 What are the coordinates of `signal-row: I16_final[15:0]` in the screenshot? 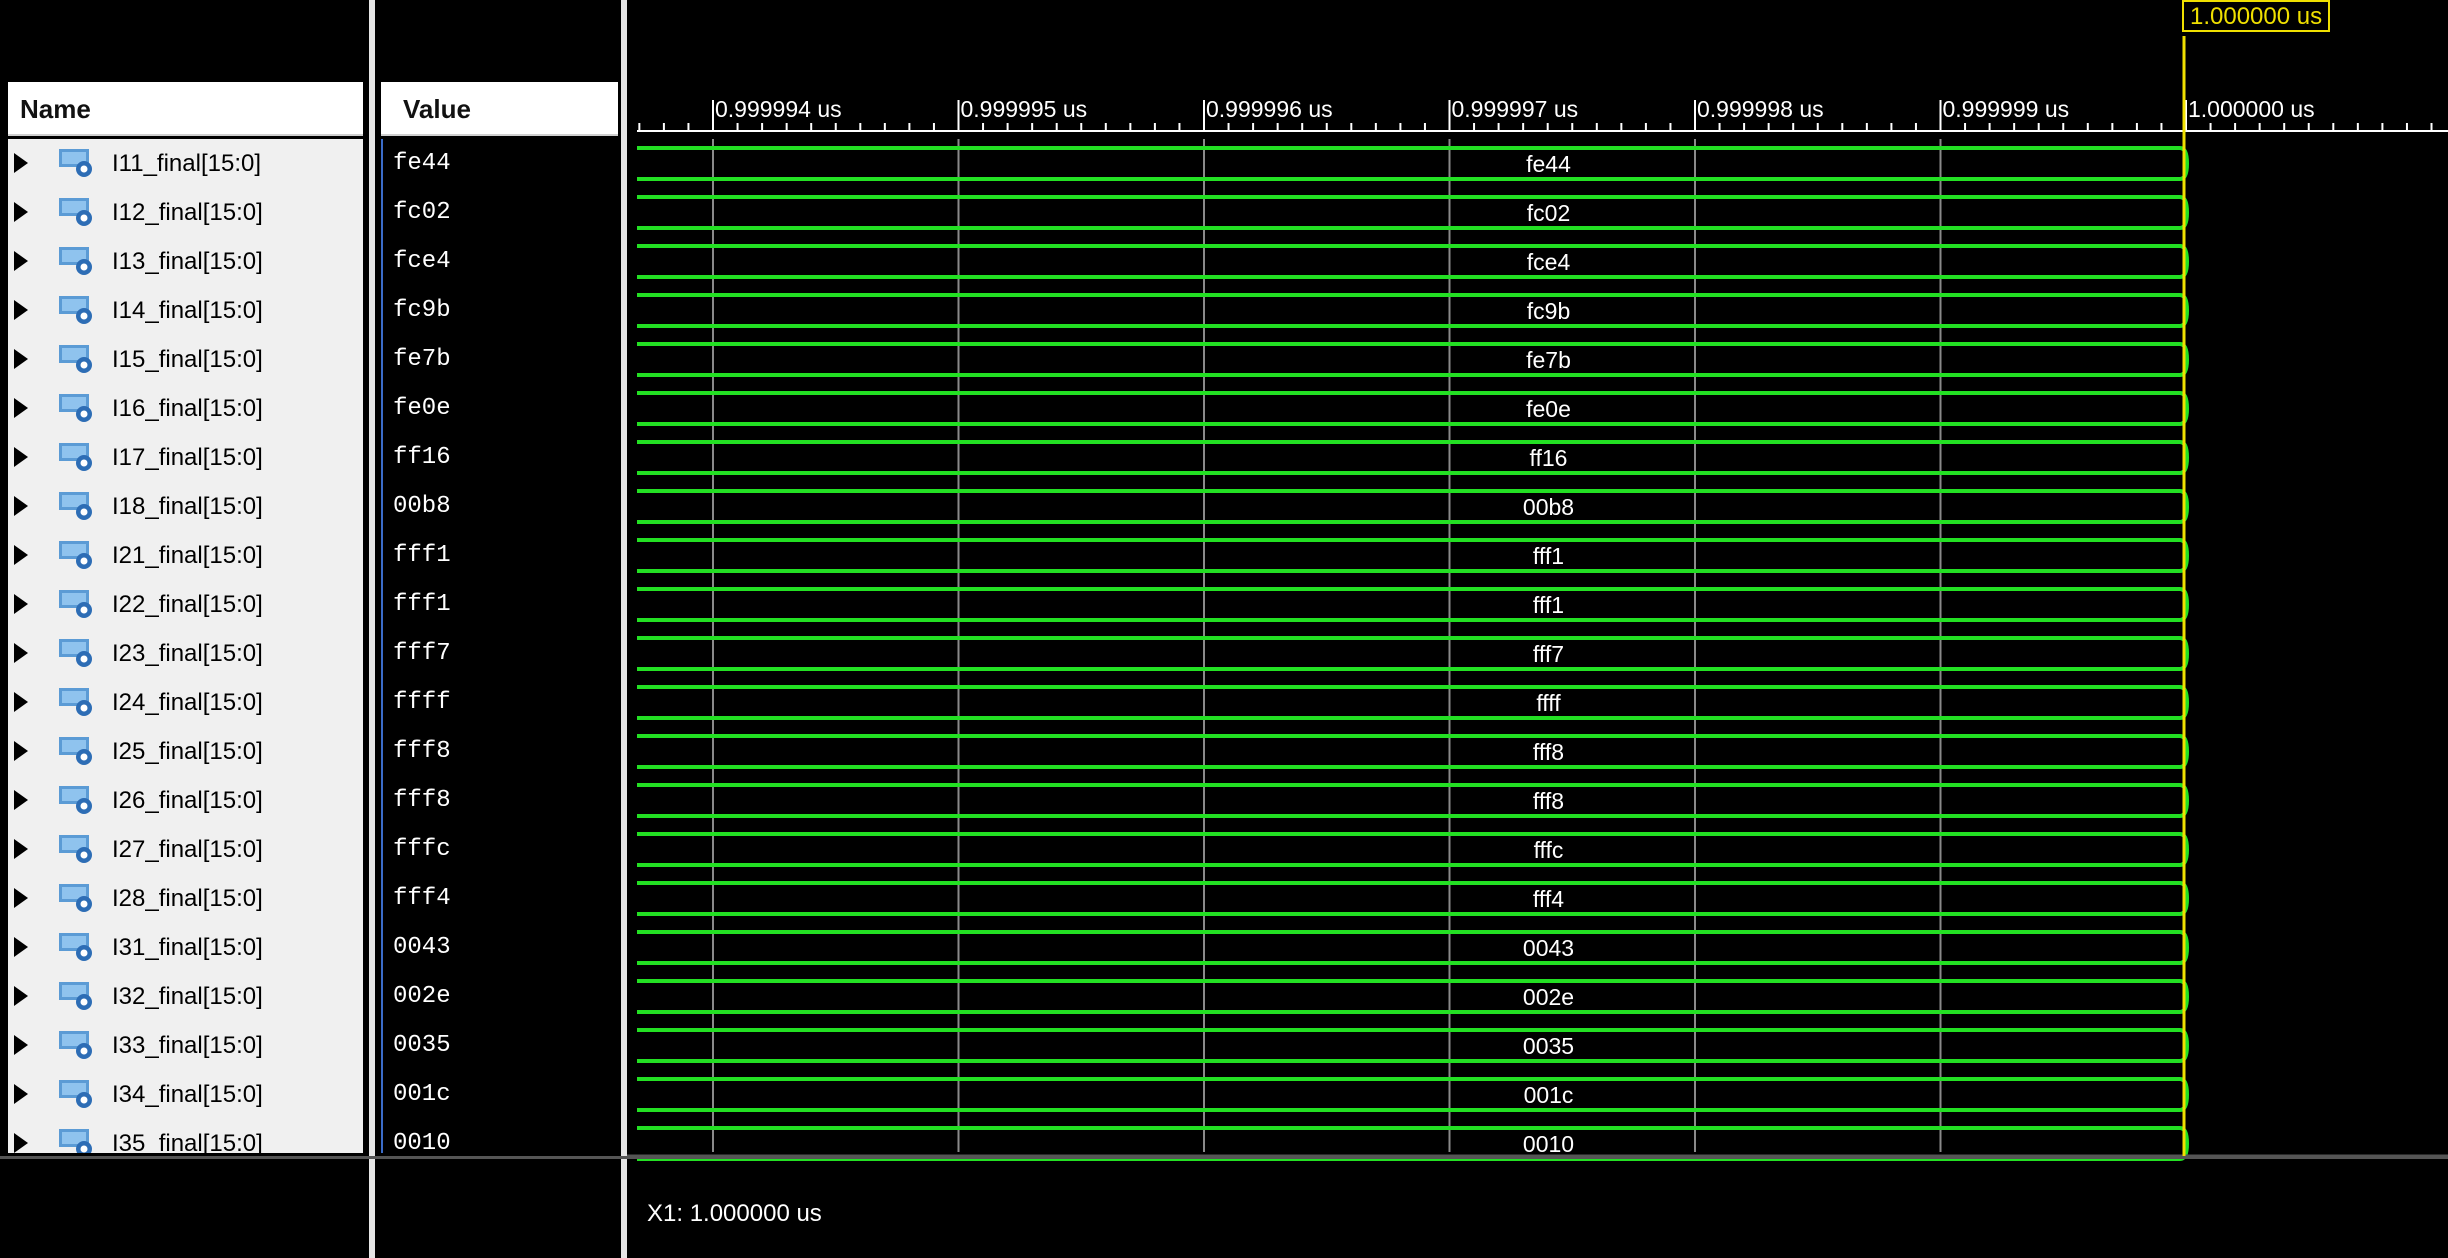 It's located at (185, 408).